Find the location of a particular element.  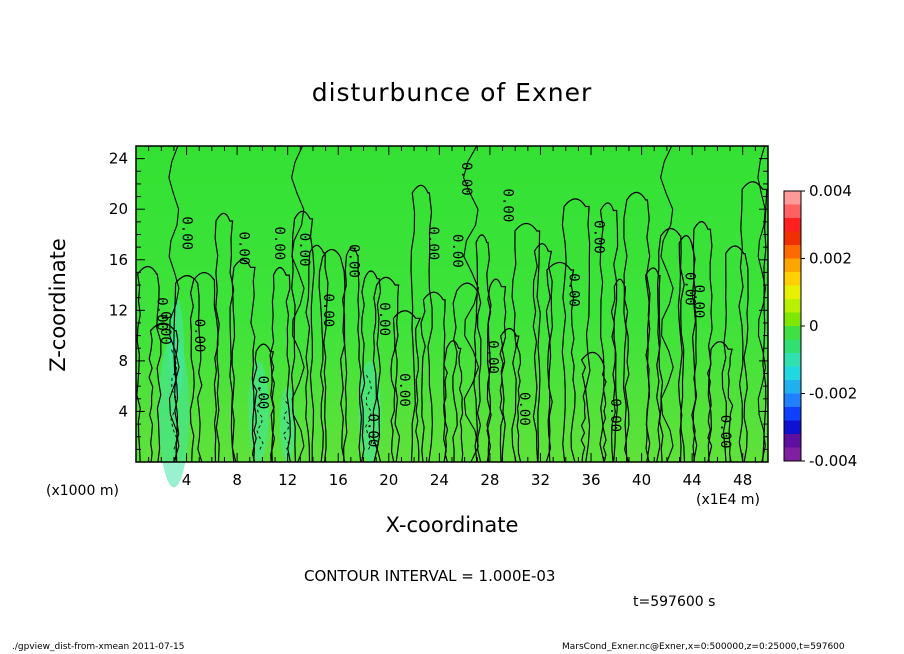

x-tick-label: 4 is located at coordinates (187, 480).